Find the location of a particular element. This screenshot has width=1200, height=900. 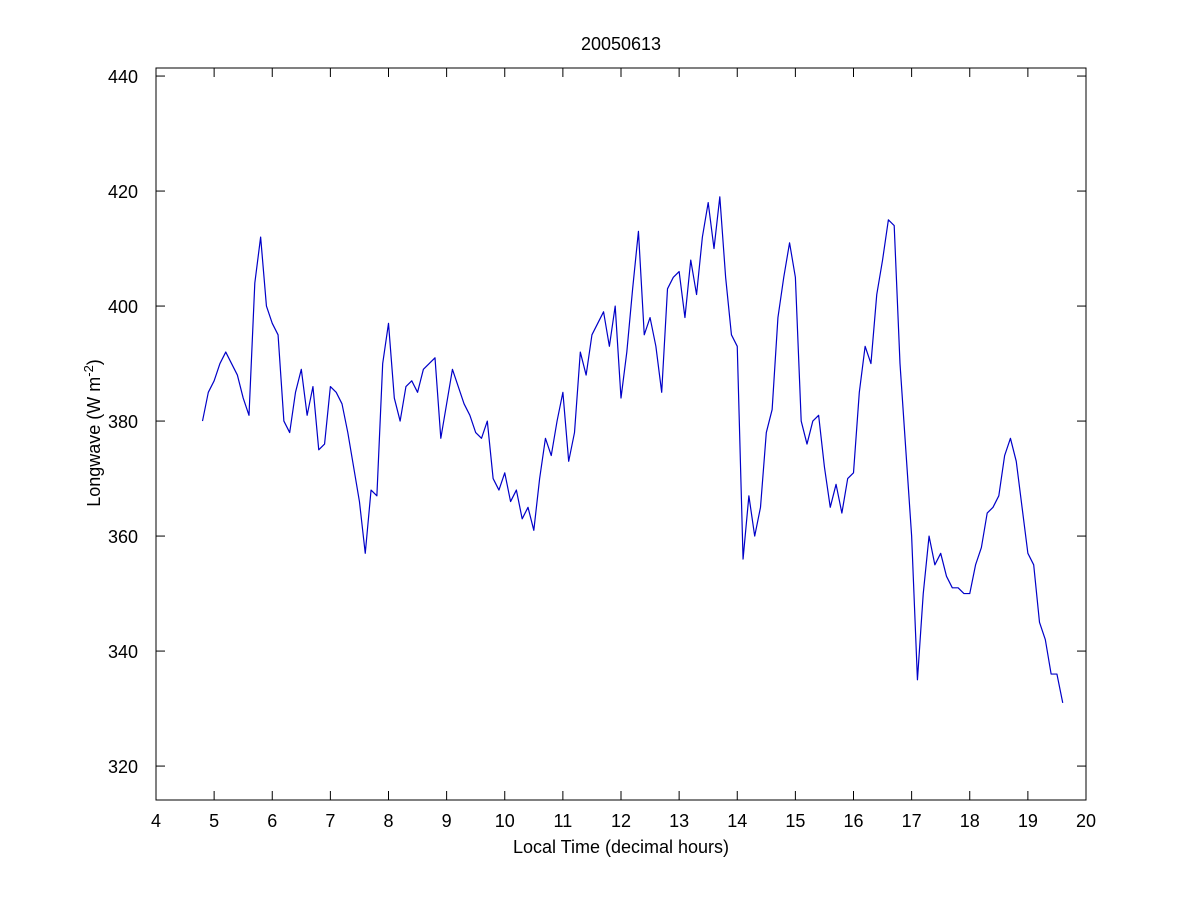

x-tick-label: 12 is located at coordinates (621, 821).